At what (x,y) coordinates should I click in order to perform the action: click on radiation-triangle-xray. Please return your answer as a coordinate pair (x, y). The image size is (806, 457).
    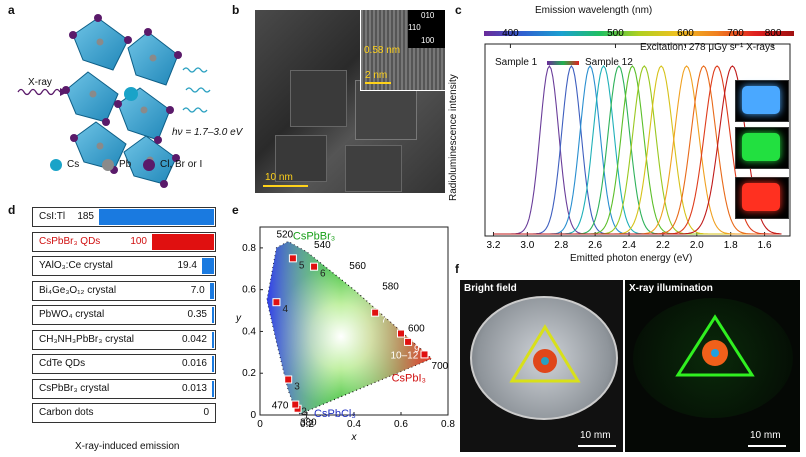
    Looking at the image, I should click on (715, 345).